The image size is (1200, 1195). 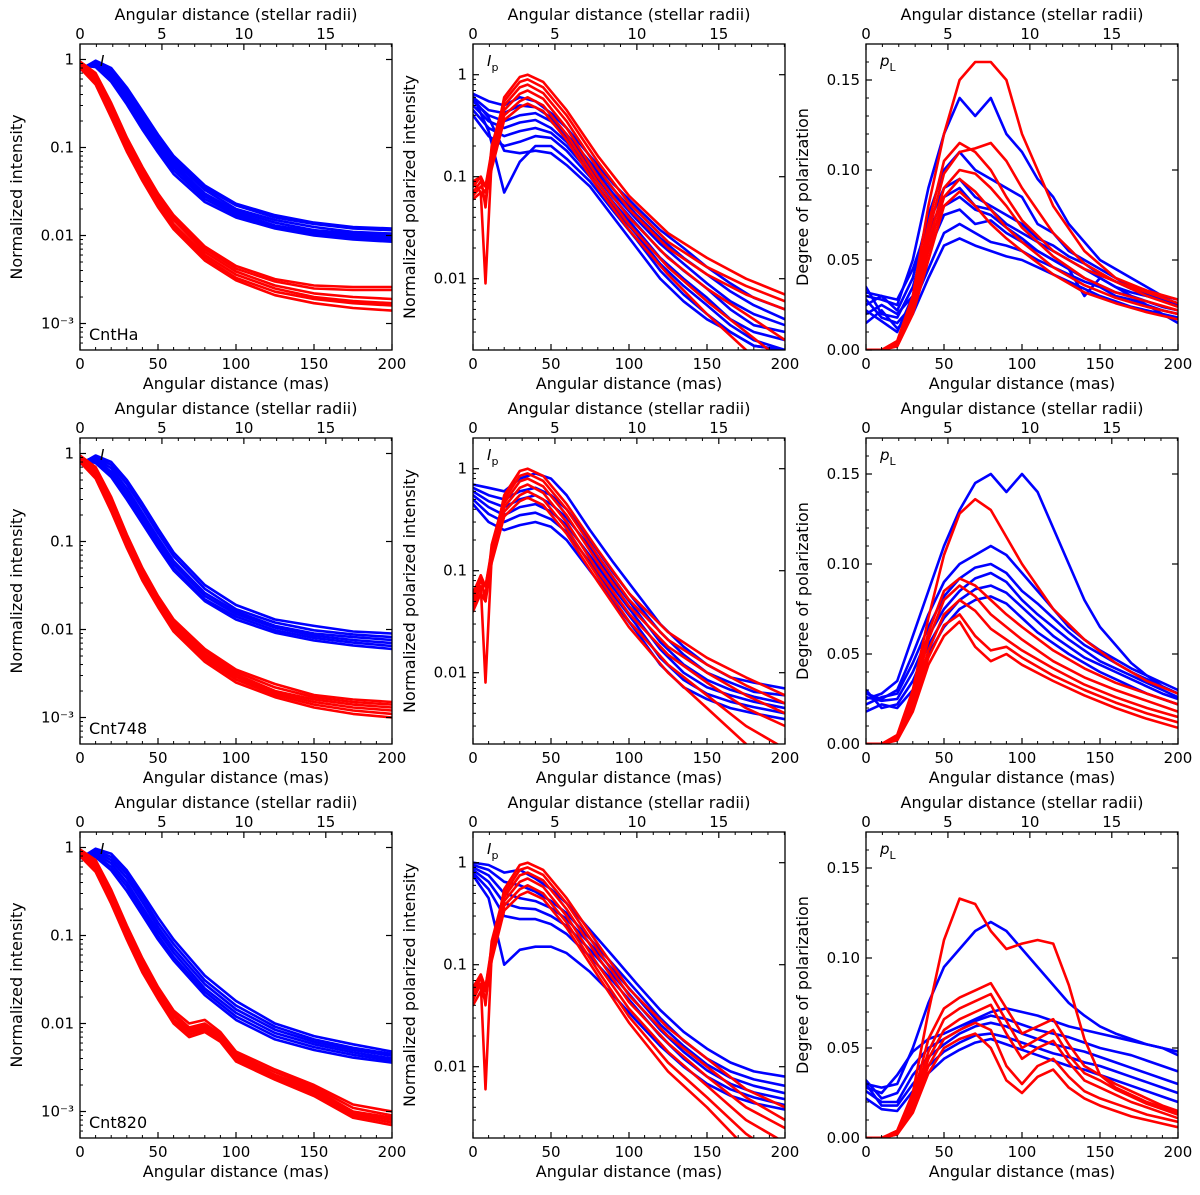 What do you see at coordinates (802, 591) in the screenshot?
I see `y-axis-label: Degree of polarization` at bounding box center [802, 591].